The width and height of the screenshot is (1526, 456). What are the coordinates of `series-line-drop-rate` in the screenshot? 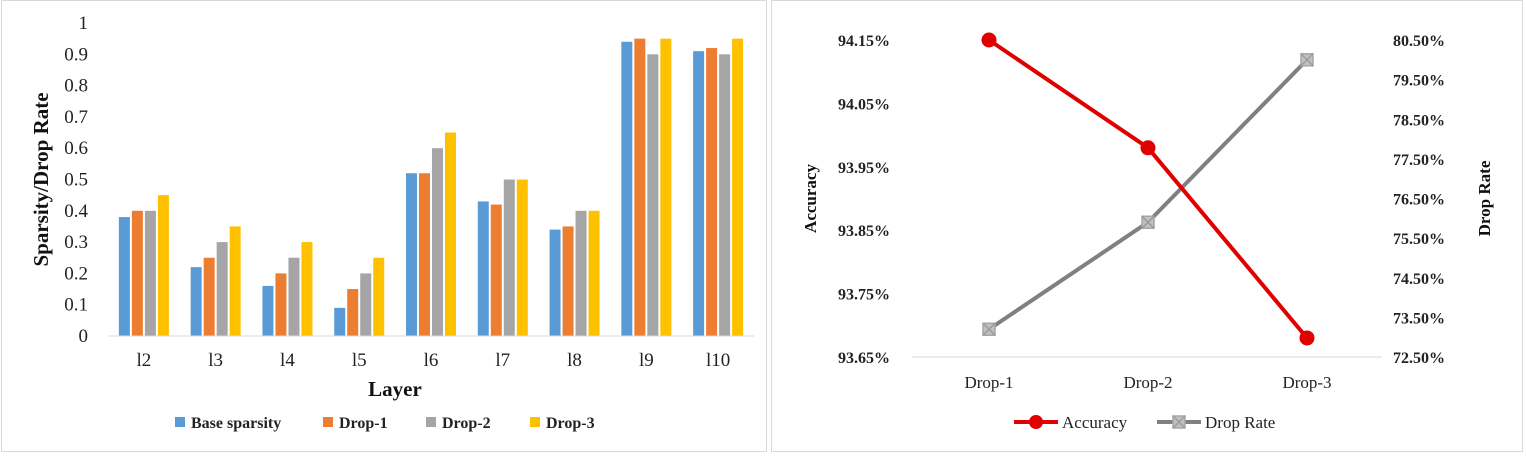 It's located at (1148, 194).